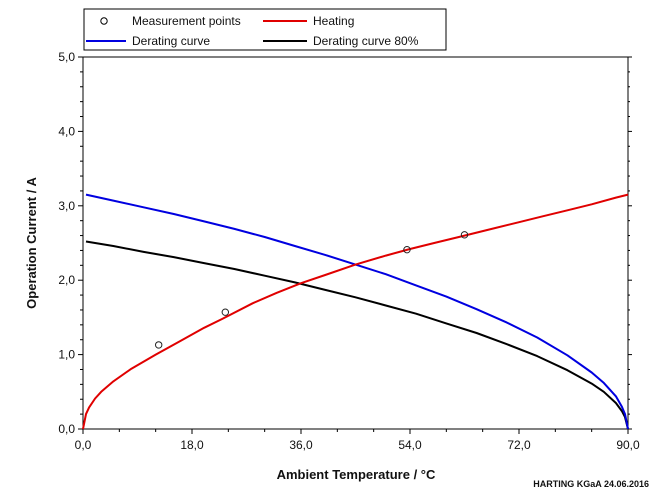 This screenshot has width=650, height=489. What do you see at coordinates (66, 429) in the screenshot?
I see `y-tick-label: 0,0` at bounding box center [66, 429].